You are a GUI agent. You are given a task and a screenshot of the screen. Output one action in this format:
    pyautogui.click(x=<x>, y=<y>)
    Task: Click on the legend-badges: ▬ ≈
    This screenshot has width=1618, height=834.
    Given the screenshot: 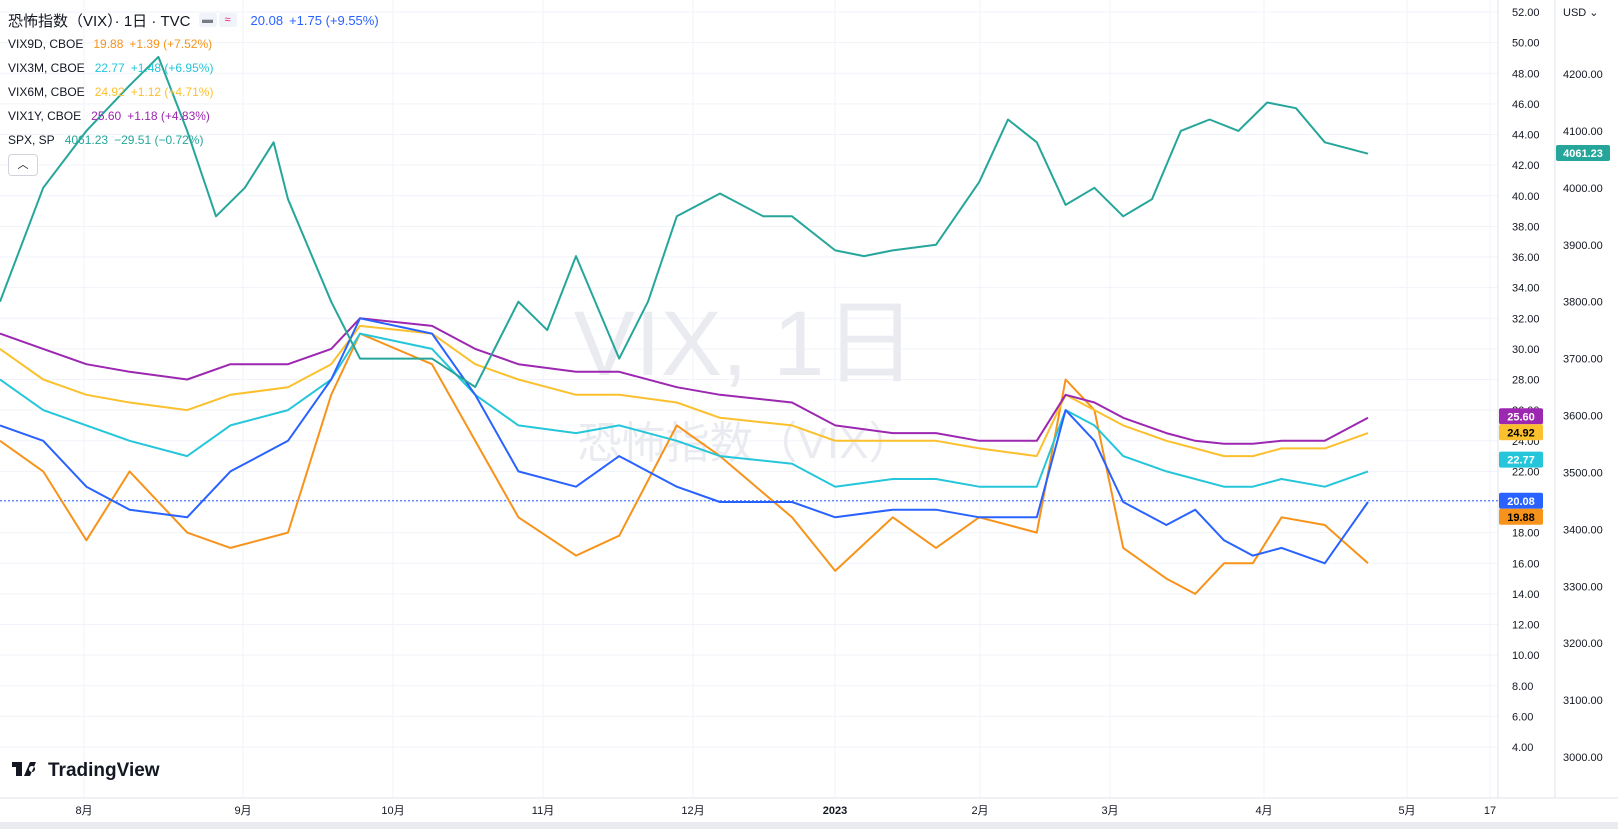 What is the action you would take?
    pyautogui.click(x=217, y=20)
    